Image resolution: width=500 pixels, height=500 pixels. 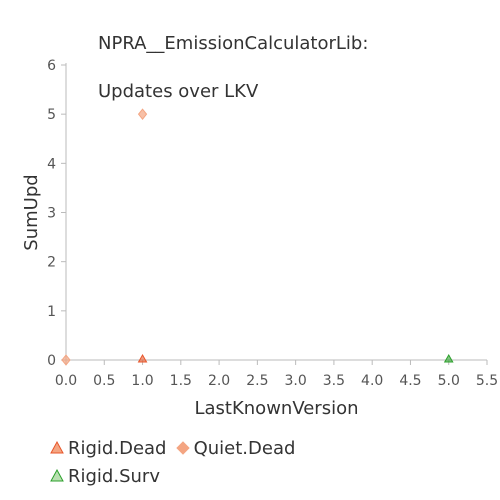 What do you see at coordinates (449, 381) in the screenshot?
I see `x-tick-label: 5.0` at bounding box center [449, 381].